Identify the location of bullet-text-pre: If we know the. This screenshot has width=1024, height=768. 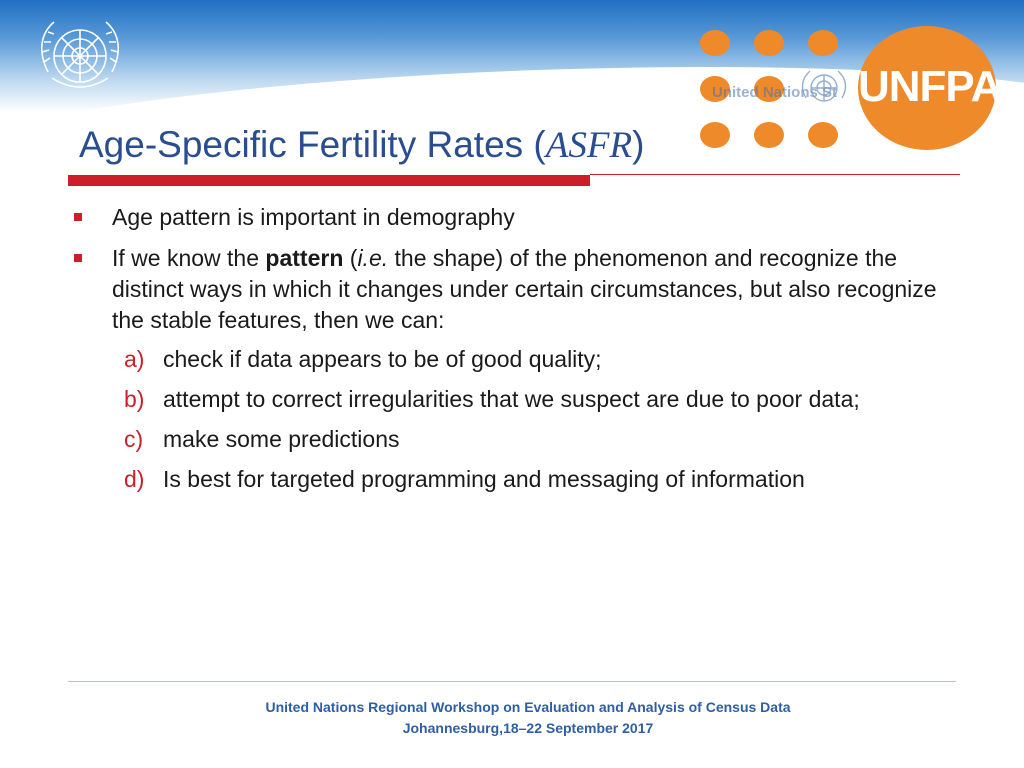
(189, 258).